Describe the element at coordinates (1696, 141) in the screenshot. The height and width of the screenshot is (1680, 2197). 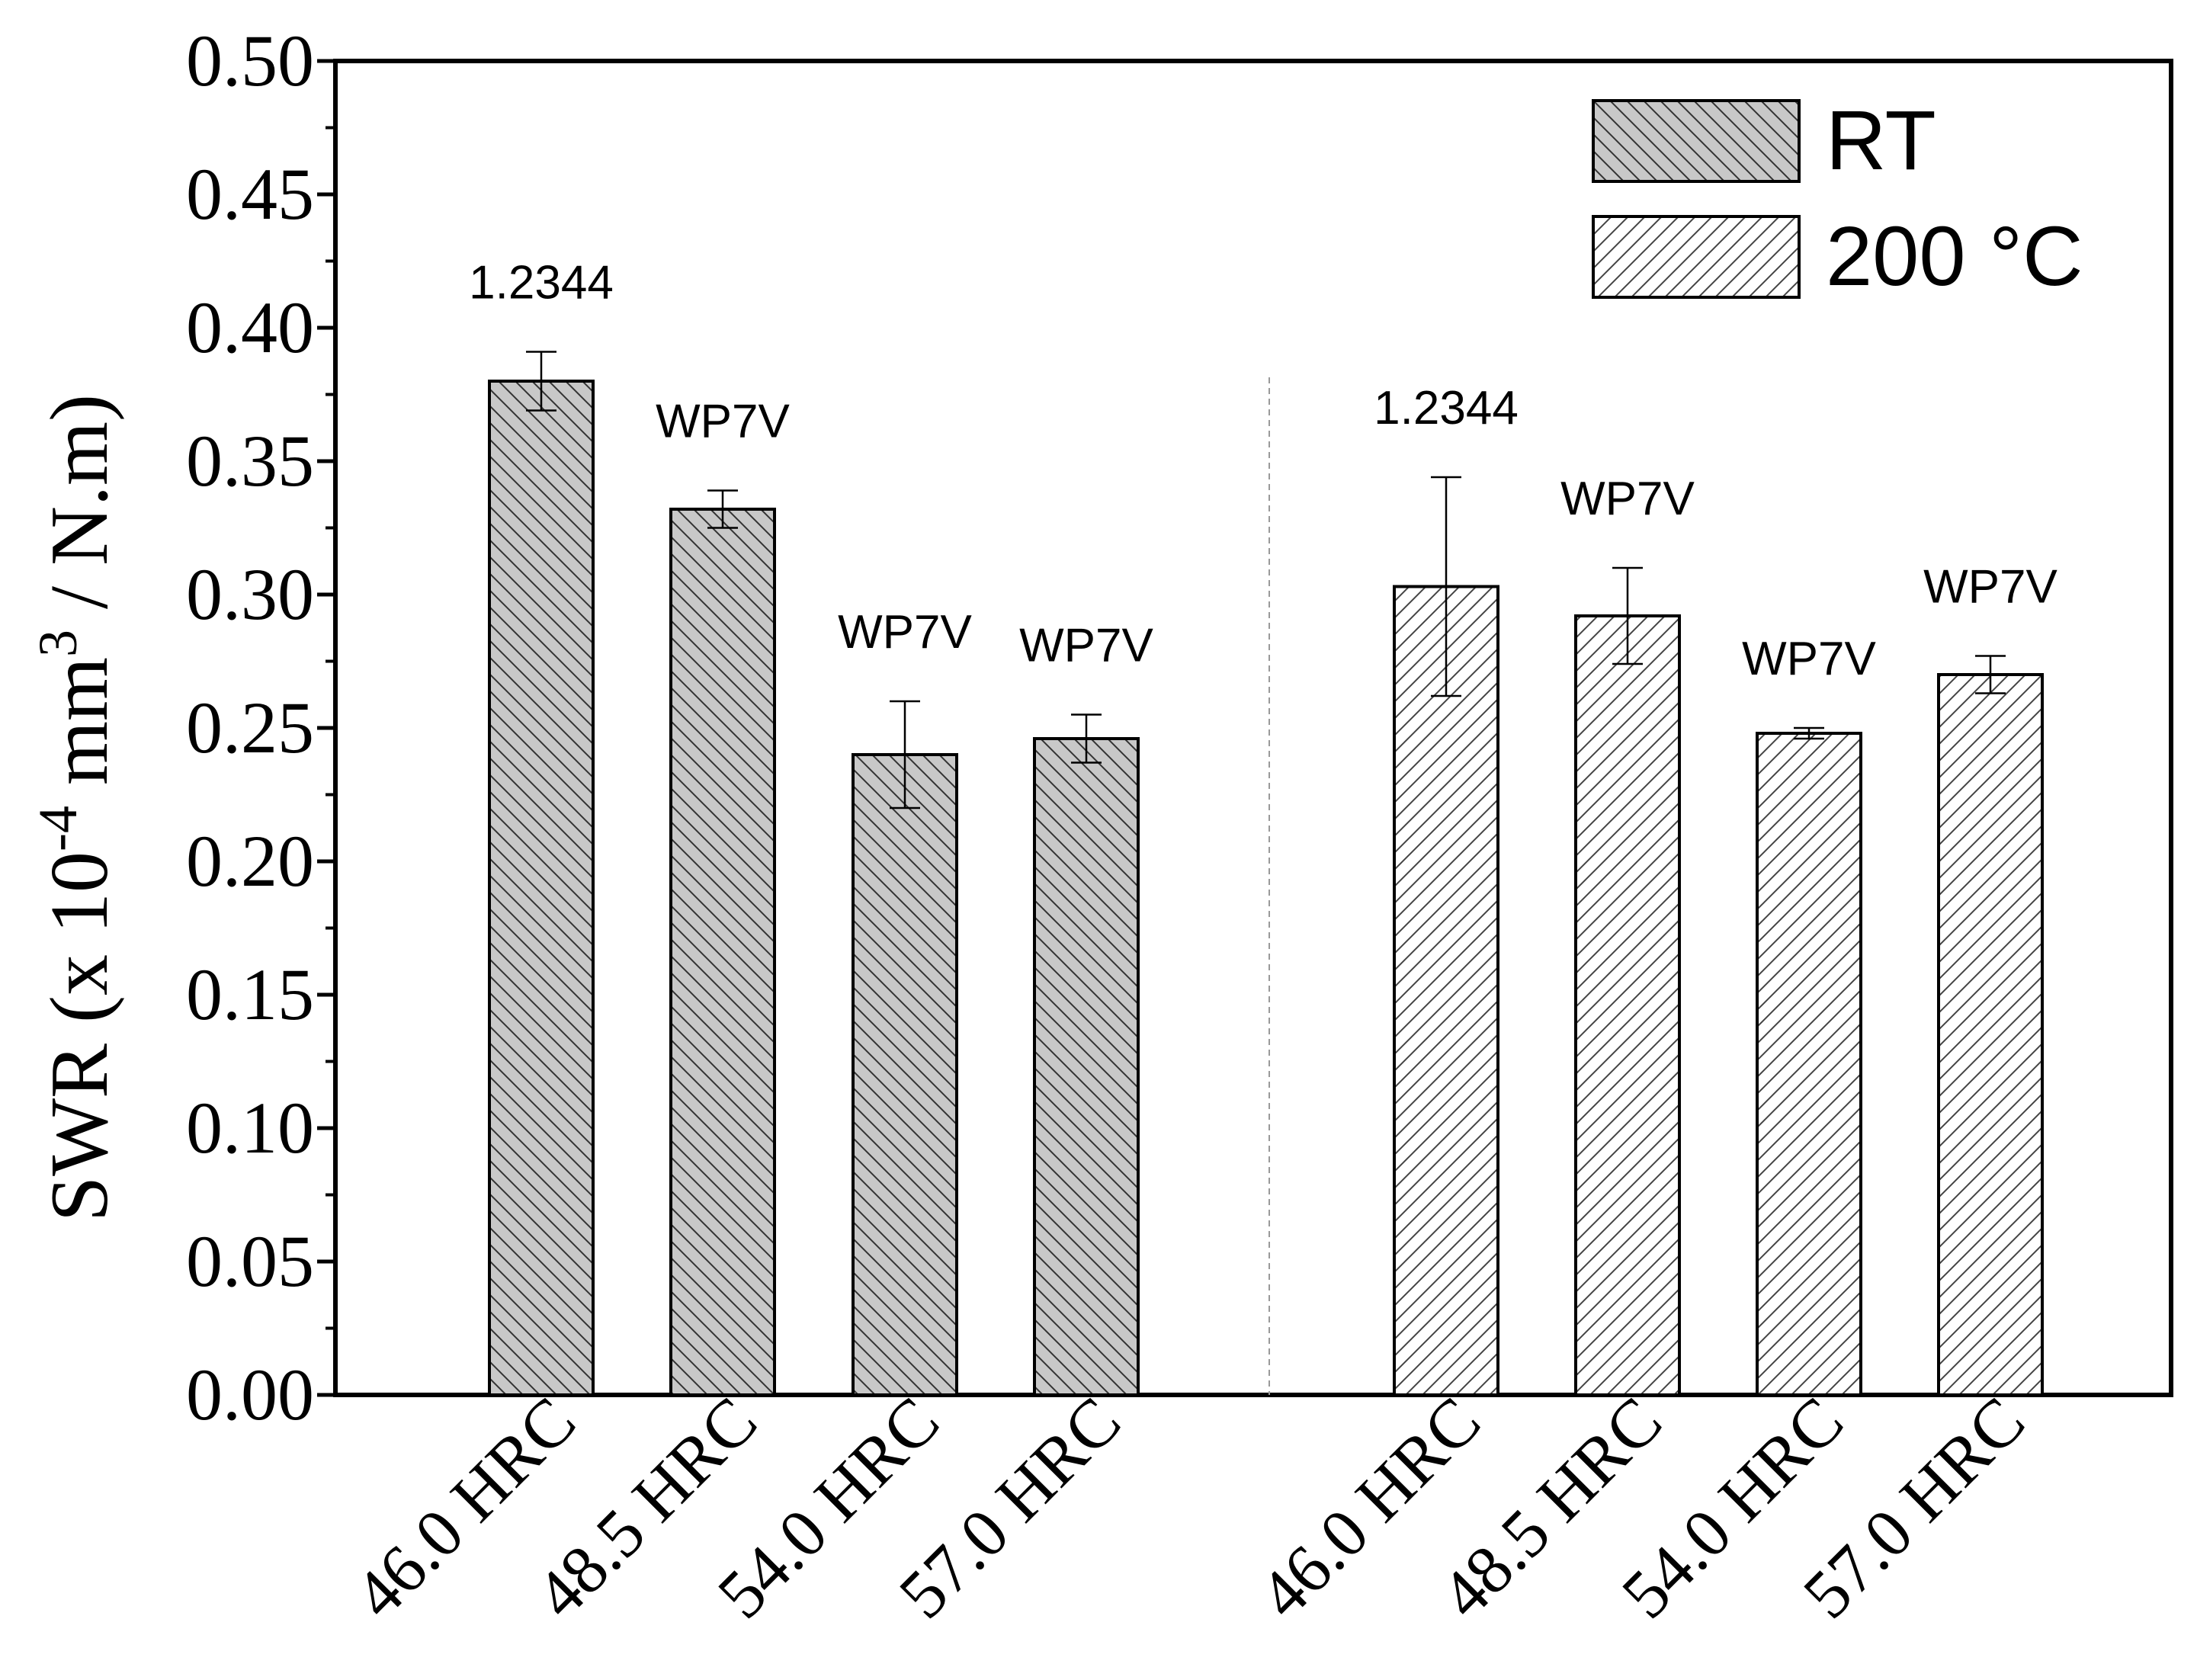
I see `legend-swatch-rt` at that location.